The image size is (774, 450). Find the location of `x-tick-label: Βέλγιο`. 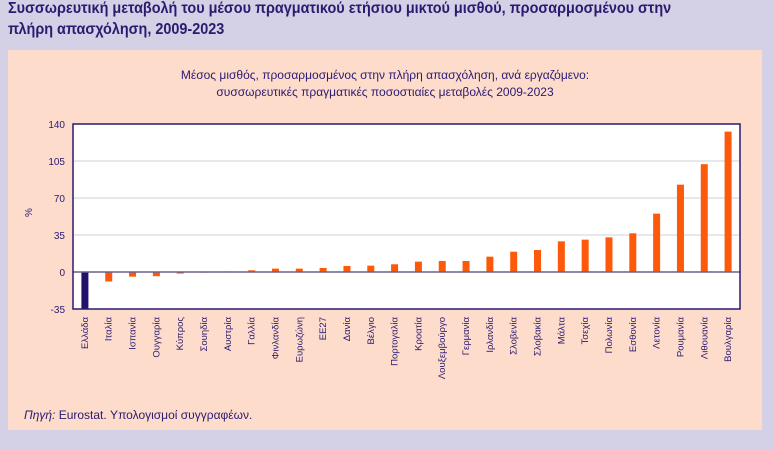

x-tick-label: Βέλγιο is located at coordinates (371, 330).